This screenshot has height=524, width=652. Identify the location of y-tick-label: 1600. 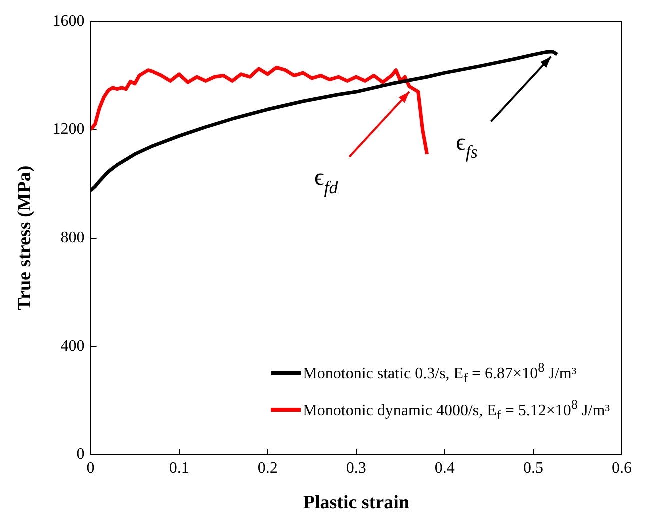
(68, 21).